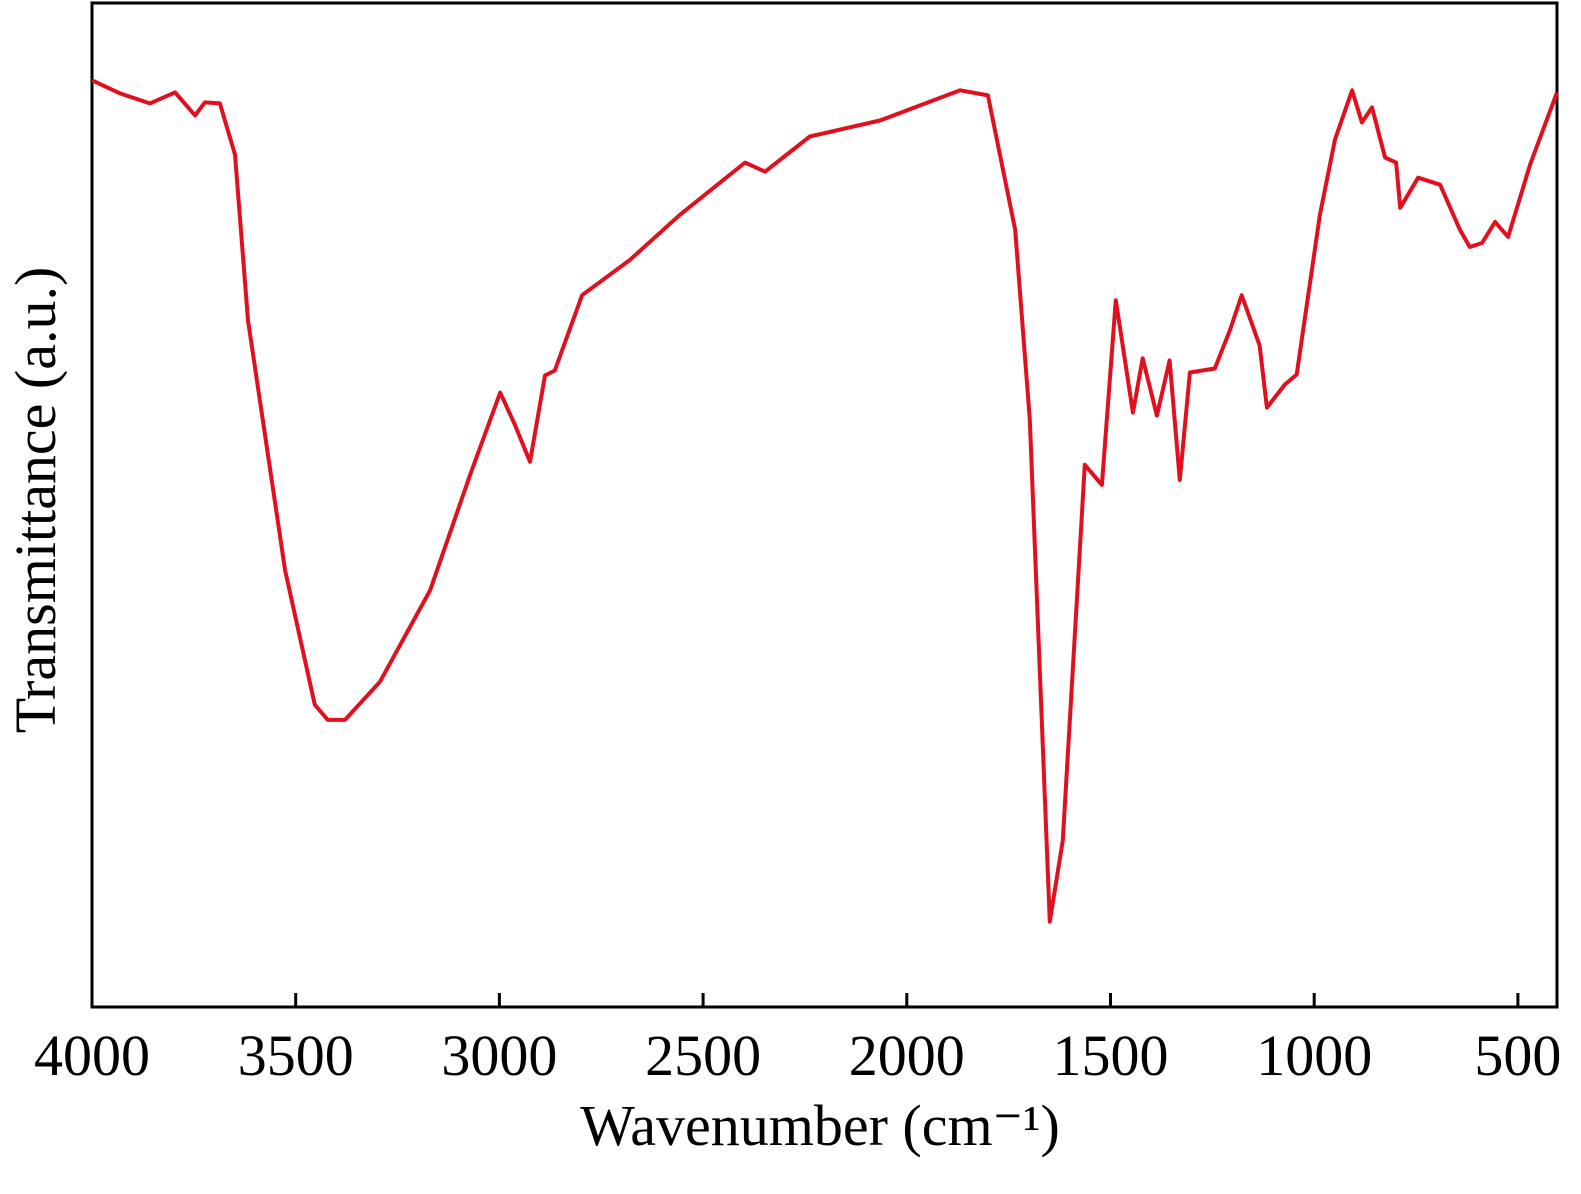 This screenshot has height=1194, width=1581. Describe the element at coordinates (1314, 1055) in the screenshot. I see `x-tick-label: 1000` at that location.